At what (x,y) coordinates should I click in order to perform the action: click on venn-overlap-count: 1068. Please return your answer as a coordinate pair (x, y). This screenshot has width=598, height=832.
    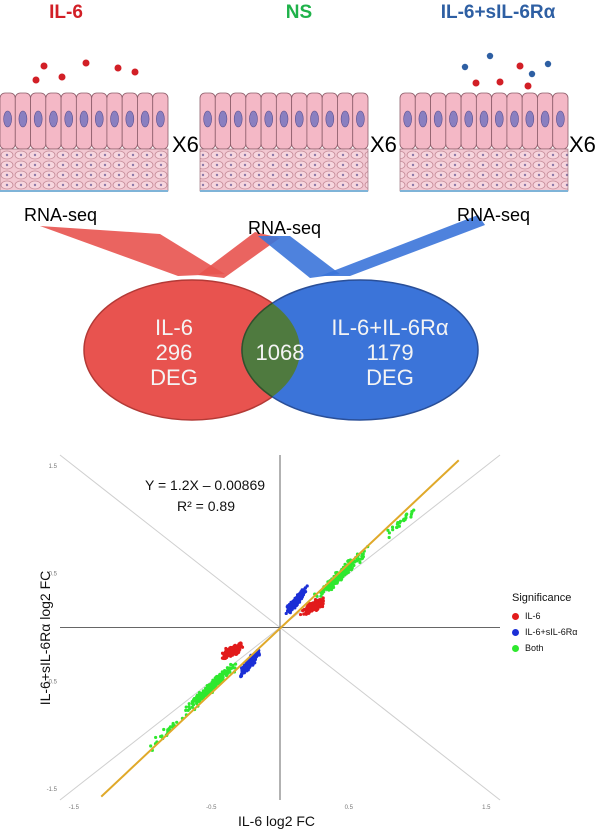
    Looking at the image, I should click on (280, 352).